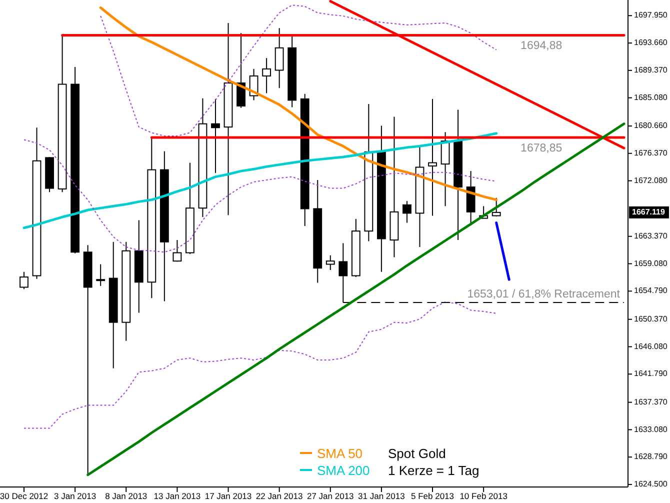 The image size is (670, 503). What do you see at coordinates (330, 496) in the screenshot?
I see `x-tick-label: 27 Jan 2013` at bounding box center [330, 496].